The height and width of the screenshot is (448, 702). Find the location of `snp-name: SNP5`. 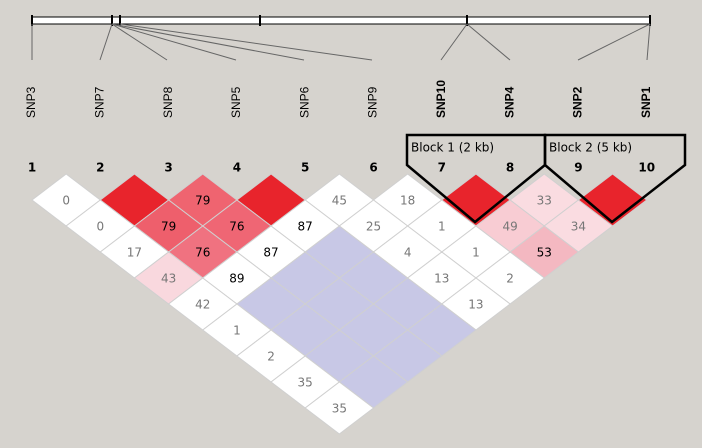

snp-name: SNP5 is located at coordinates (236, 102).